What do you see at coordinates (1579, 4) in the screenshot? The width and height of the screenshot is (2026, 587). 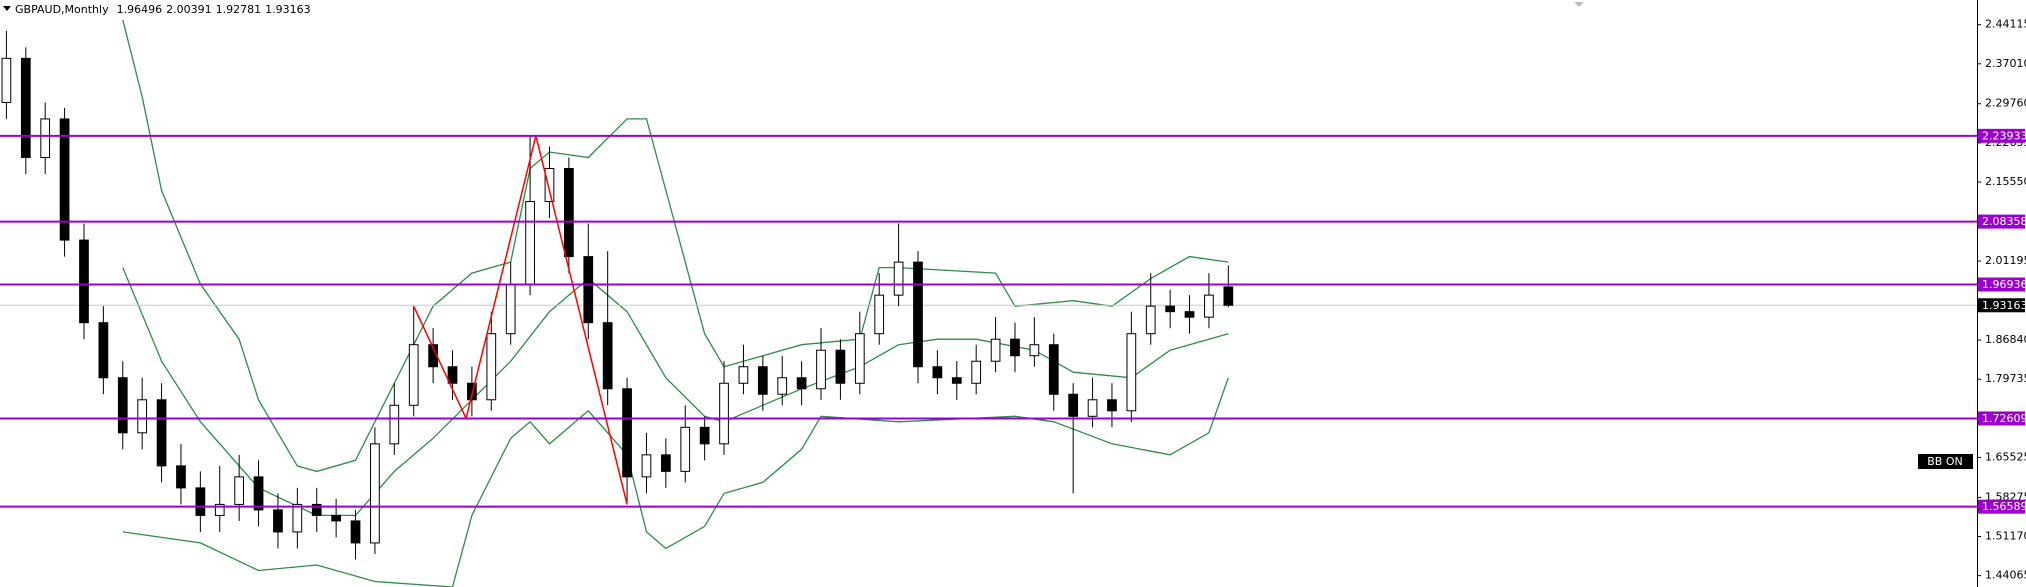 I see `shift-marker` at bounding box center [1579, 4].